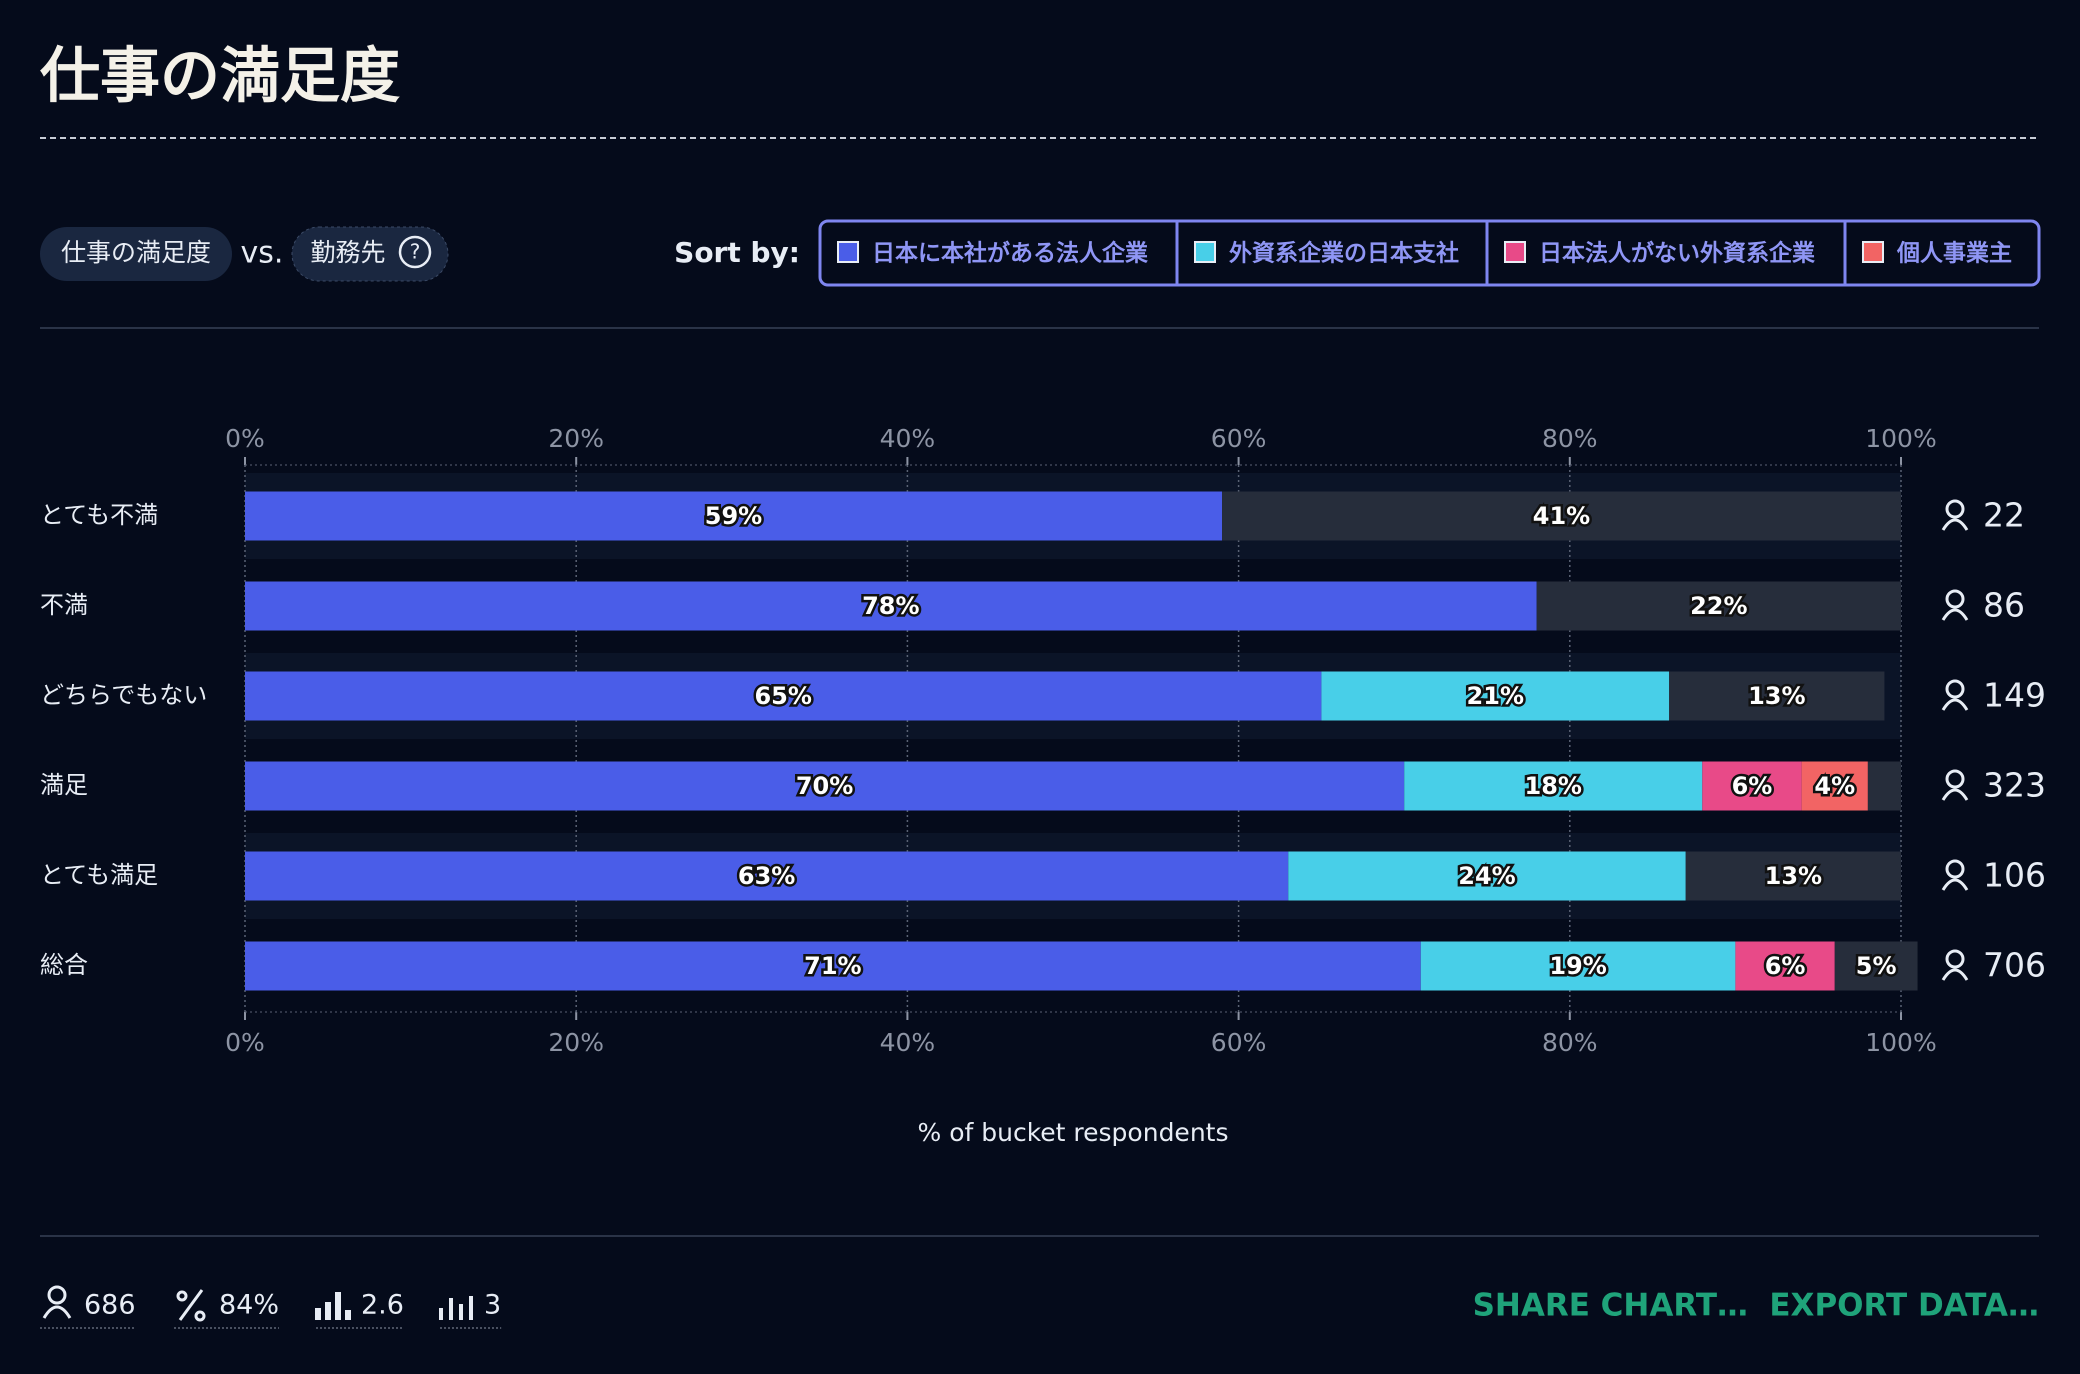 The width and height of the screenshot is (2080, 1374). I want to click on y-tick-label: 満足, so click(64, 785).